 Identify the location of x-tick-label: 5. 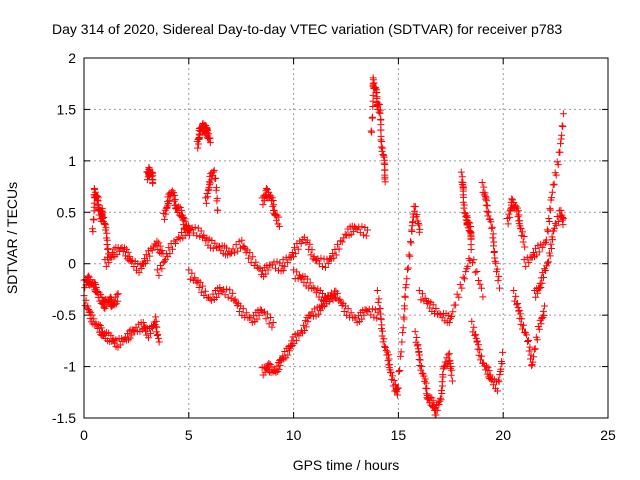
(189, 435).